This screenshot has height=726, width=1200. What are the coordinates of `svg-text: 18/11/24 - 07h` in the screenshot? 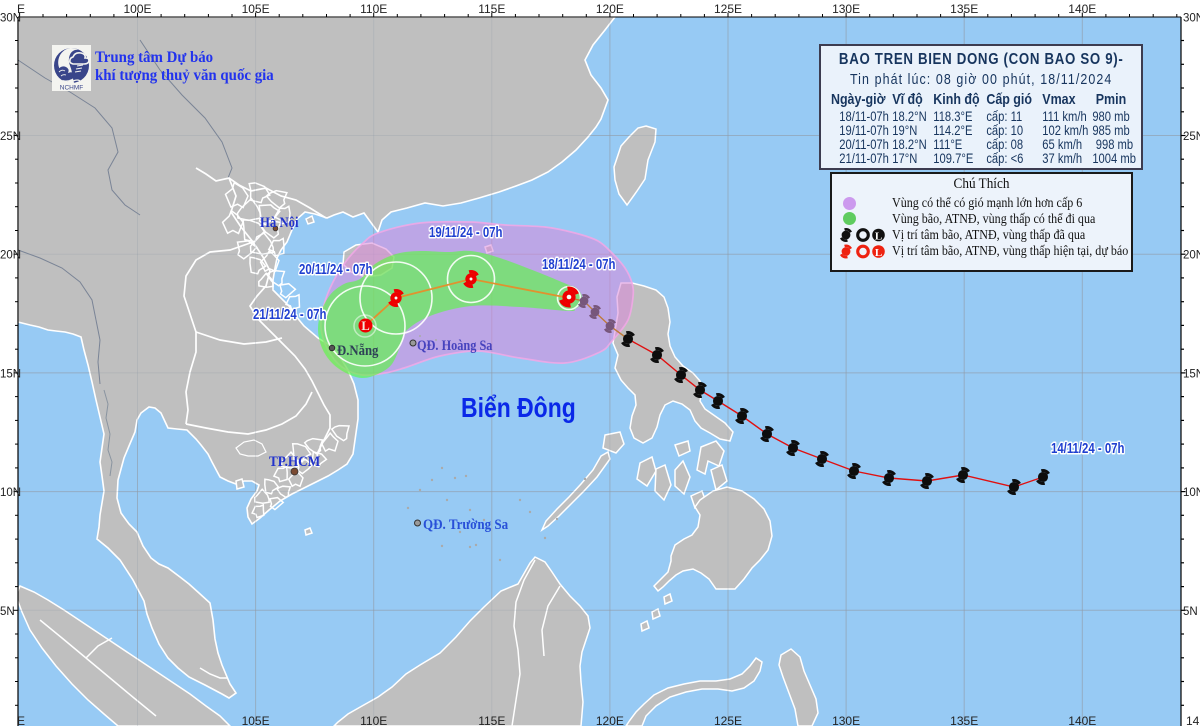 It's located at (578, 263).